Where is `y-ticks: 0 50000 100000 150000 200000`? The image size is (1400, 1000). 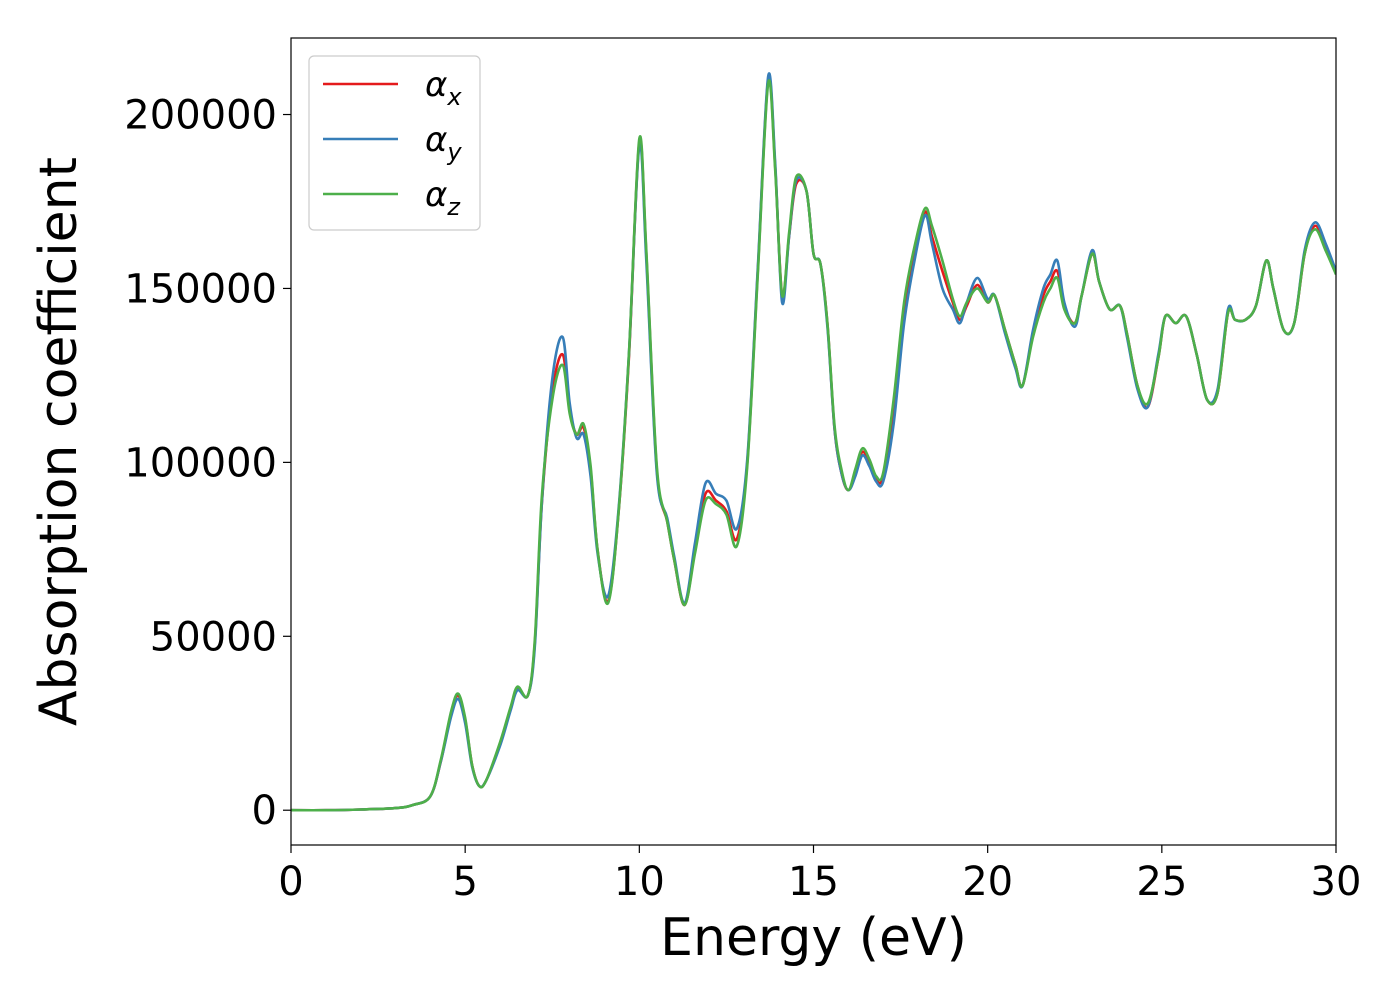 y-ticks: 0 50000 100000 150000 200000 is located at coordinates (207, 463).